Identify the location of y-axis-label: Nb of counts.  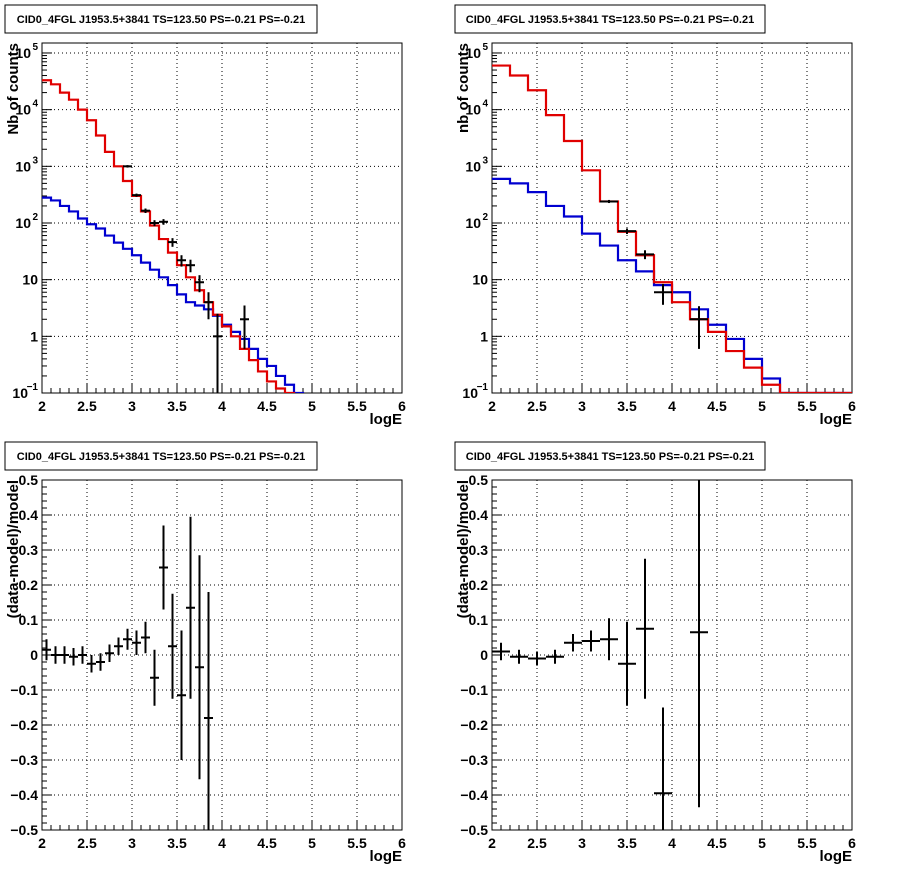
(13, 89).